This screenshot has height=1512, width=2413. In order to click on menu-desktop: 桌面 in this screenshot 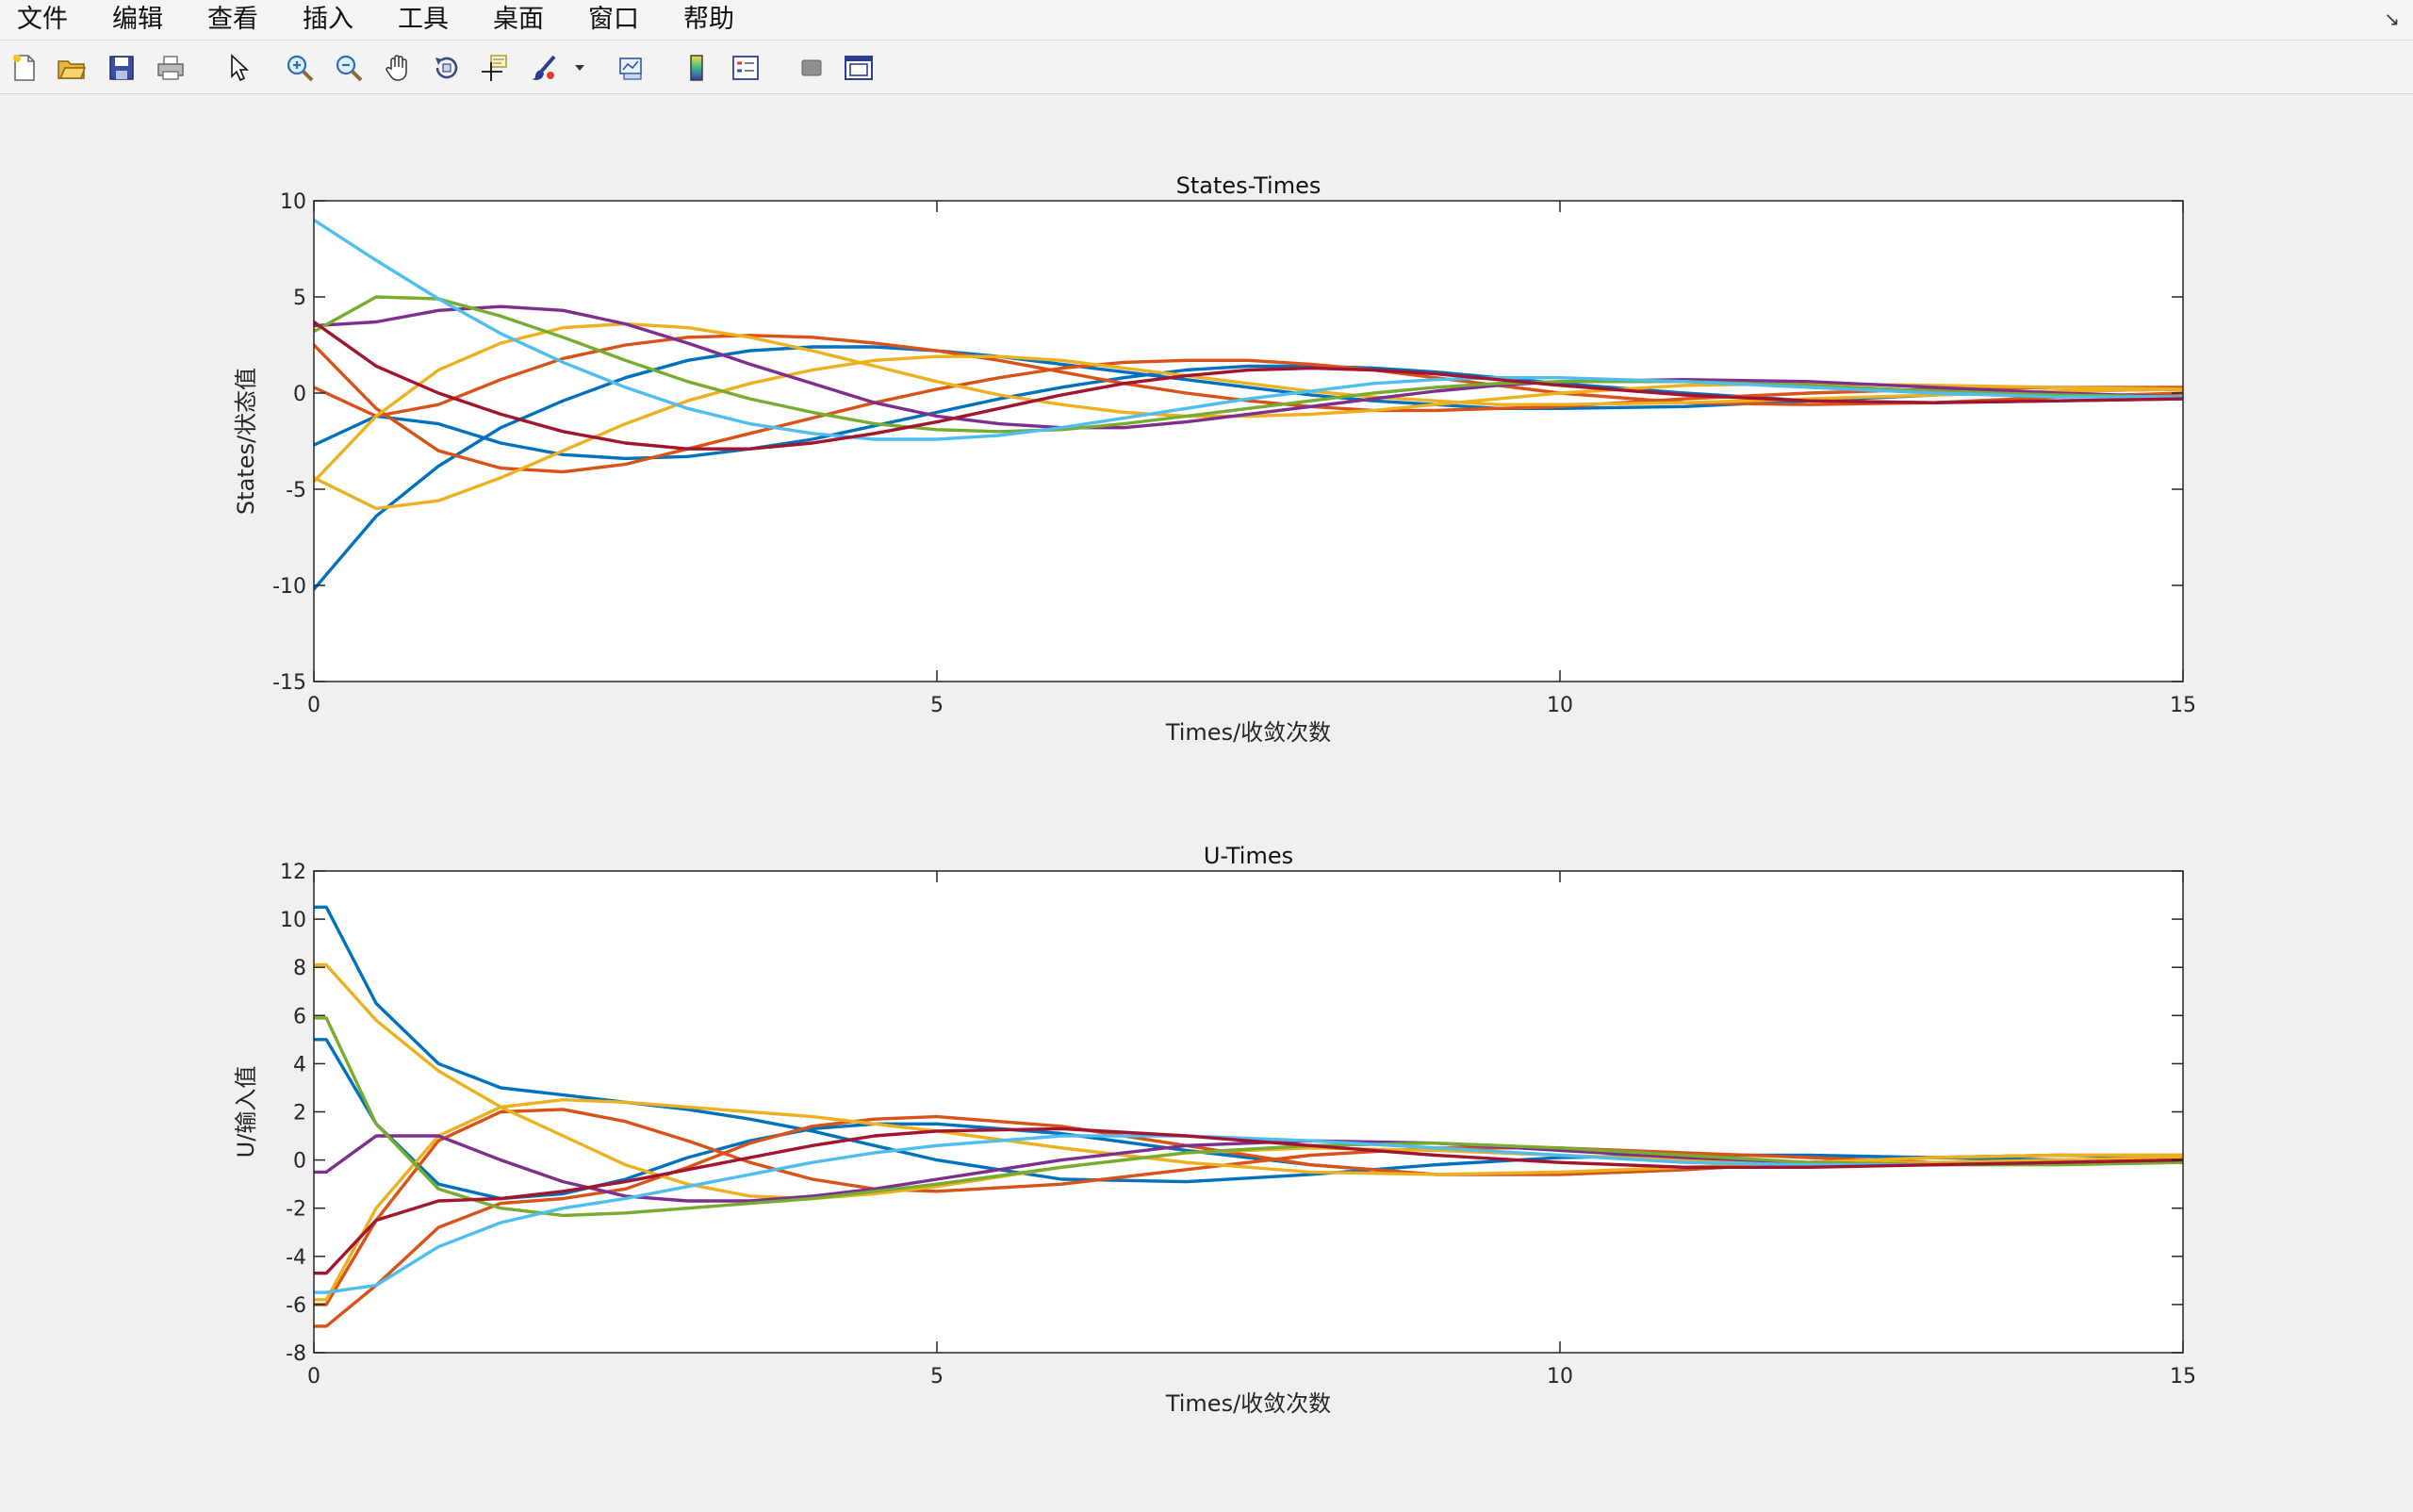, I will do `click(518, 19)`.